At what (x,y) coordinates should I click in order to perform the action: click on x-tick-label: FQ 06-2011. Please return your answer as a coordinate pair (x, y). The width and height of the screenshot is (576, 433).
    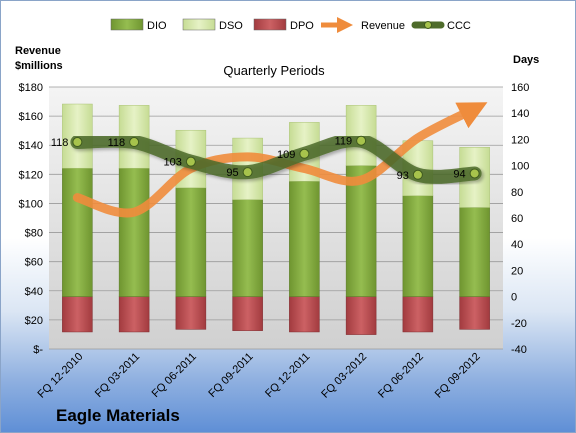
    Looking at the image, I should click on (174, 375).